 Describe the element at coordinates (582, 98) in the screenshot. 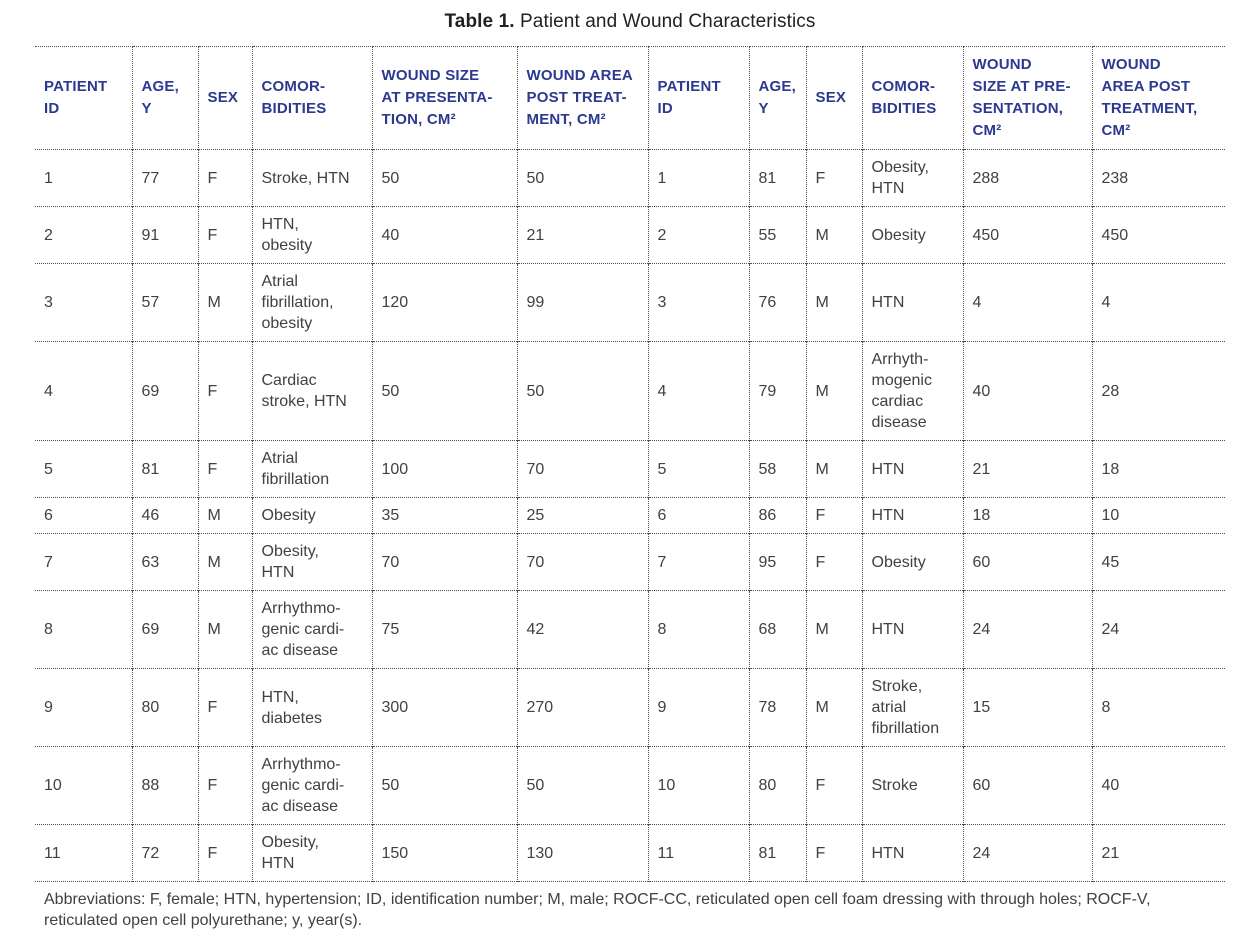

I see `header-wound-area-left: WOUND AREA POST TREAT- MENT, CM²` at that location.